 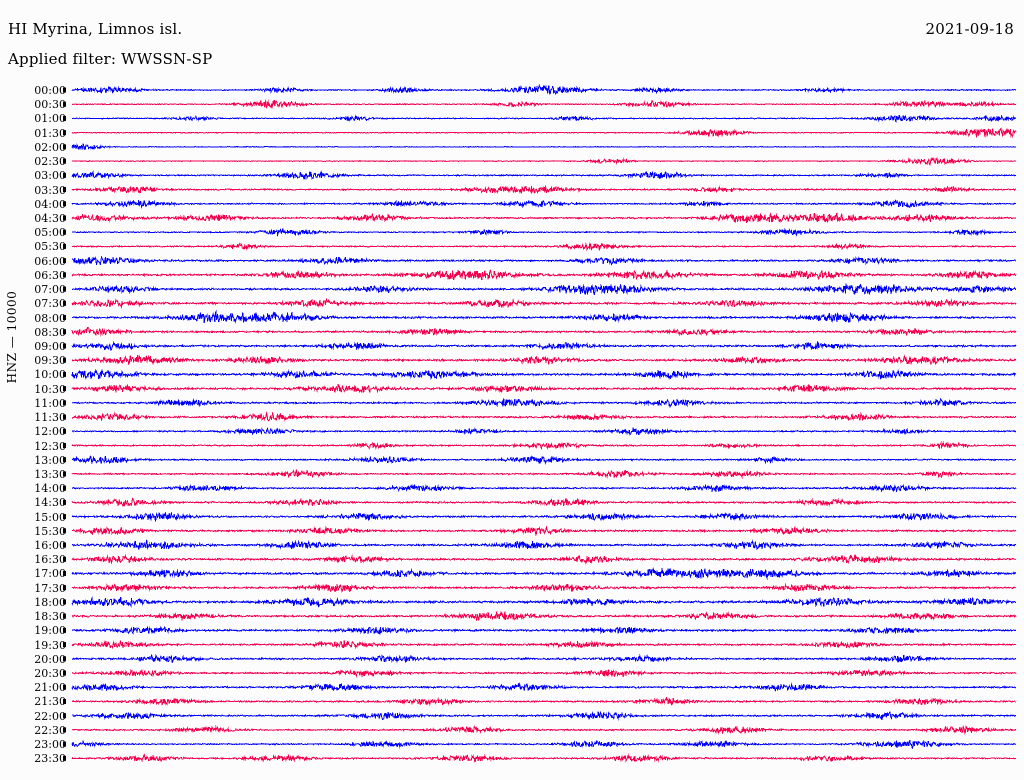 What do you see at coordinates (50, 631) in the screenshot?
I see `time-label: 19:00` at bounding box center [50, 631].